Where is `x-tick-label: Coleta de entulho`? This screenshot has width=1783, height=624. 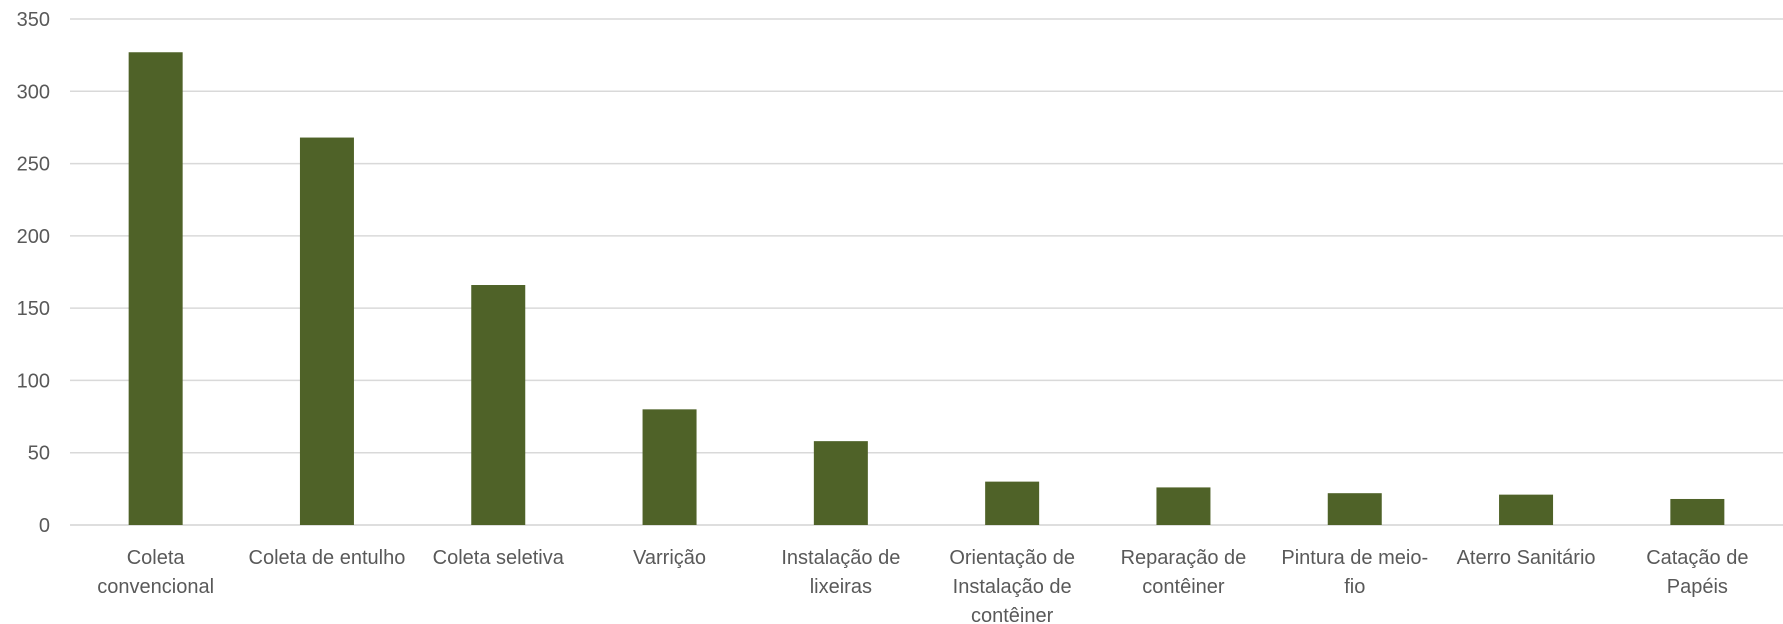 x-tick-label: Coleta de entulho is located at coordinates (327, 558).